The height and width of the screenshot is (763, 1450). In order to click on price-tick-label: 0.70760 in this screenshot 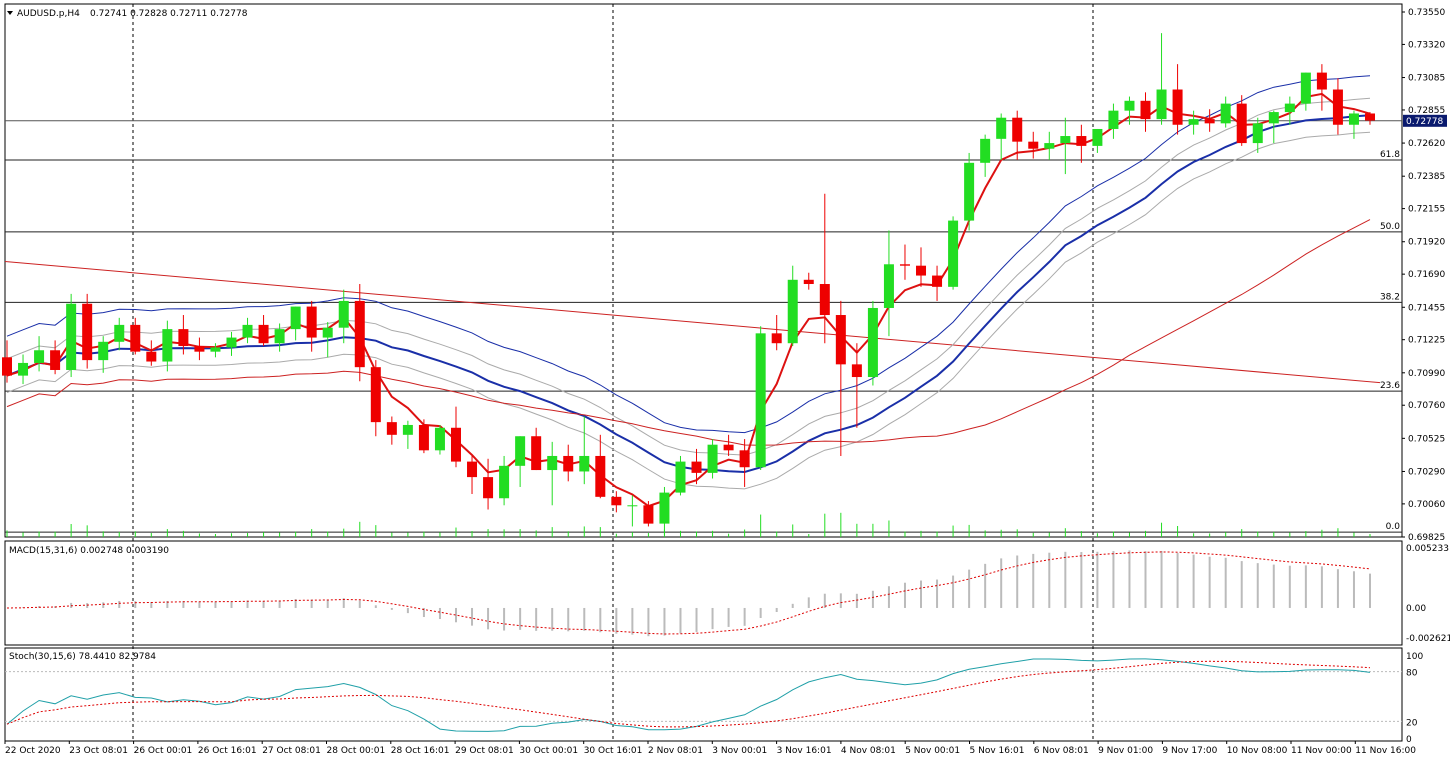, I will do `click(1426, 406)`.